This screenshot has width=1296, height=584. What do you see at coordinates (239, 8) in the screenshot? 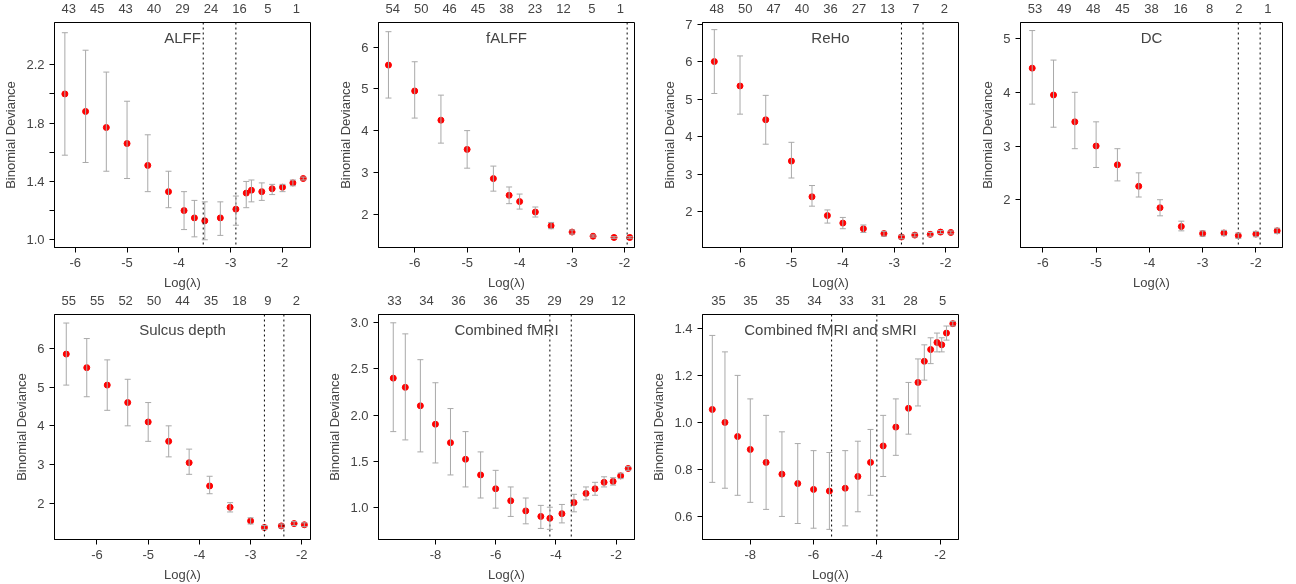
I see `text: 16` at bounding box center [239, 8].